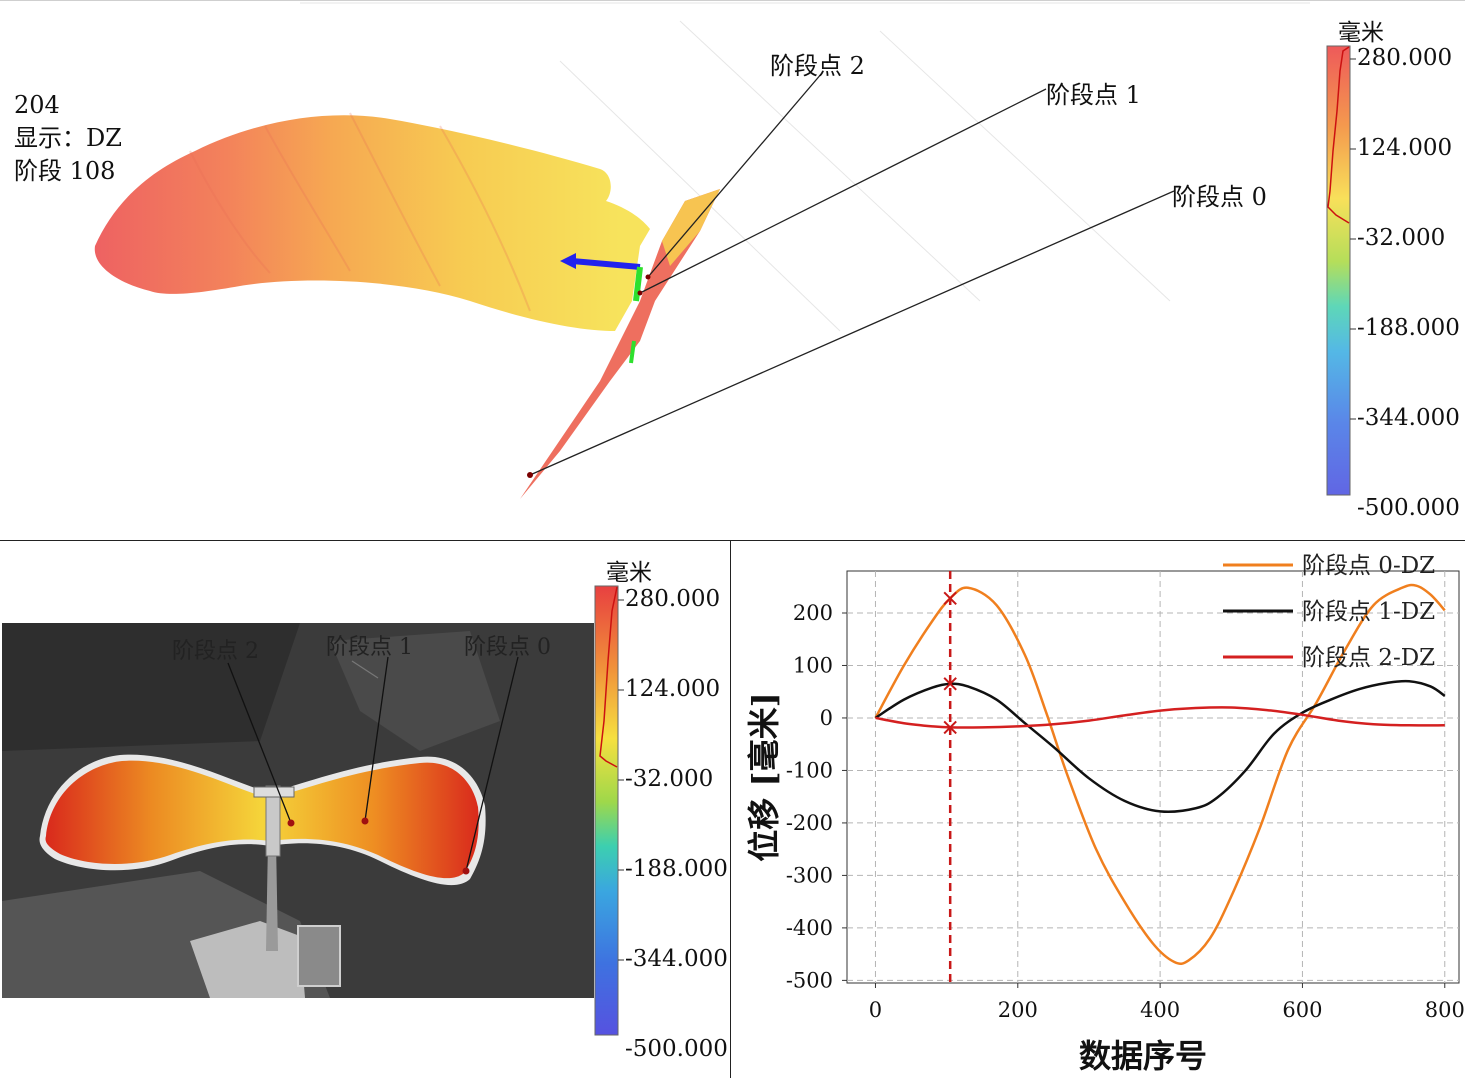 This screenshot has width=1465, height=1078. I want to click on legend-label: 阶段点 0-DZ, so click(1368, 566).